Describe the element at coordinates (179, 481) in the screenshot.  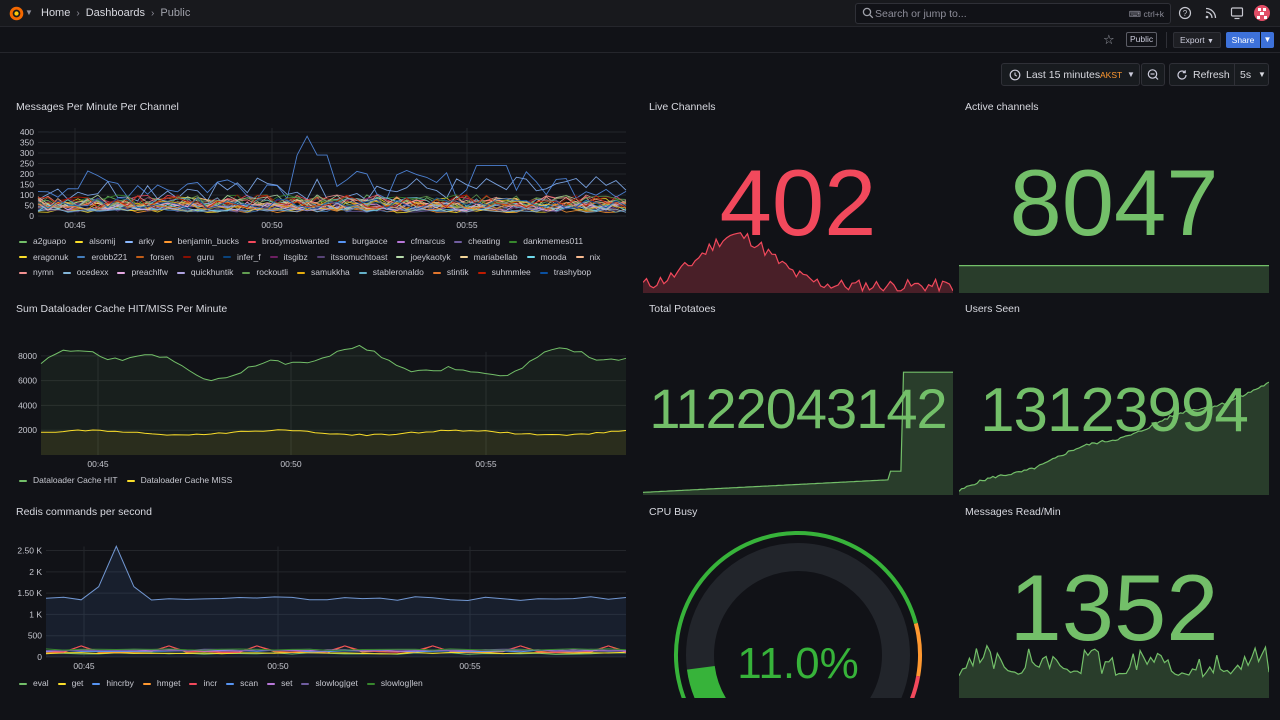
I see `legend-item: Dataloader Cache MISS` at that location.